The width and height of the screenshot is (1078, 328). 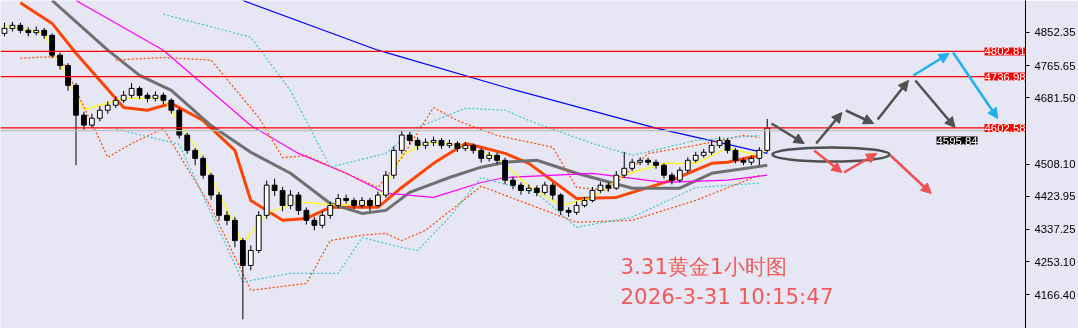 What do you see at coordinates (1055, 294) in the screenshot?
I see `y-tick-label: 4166.40` at bounding box center [1055, 294].